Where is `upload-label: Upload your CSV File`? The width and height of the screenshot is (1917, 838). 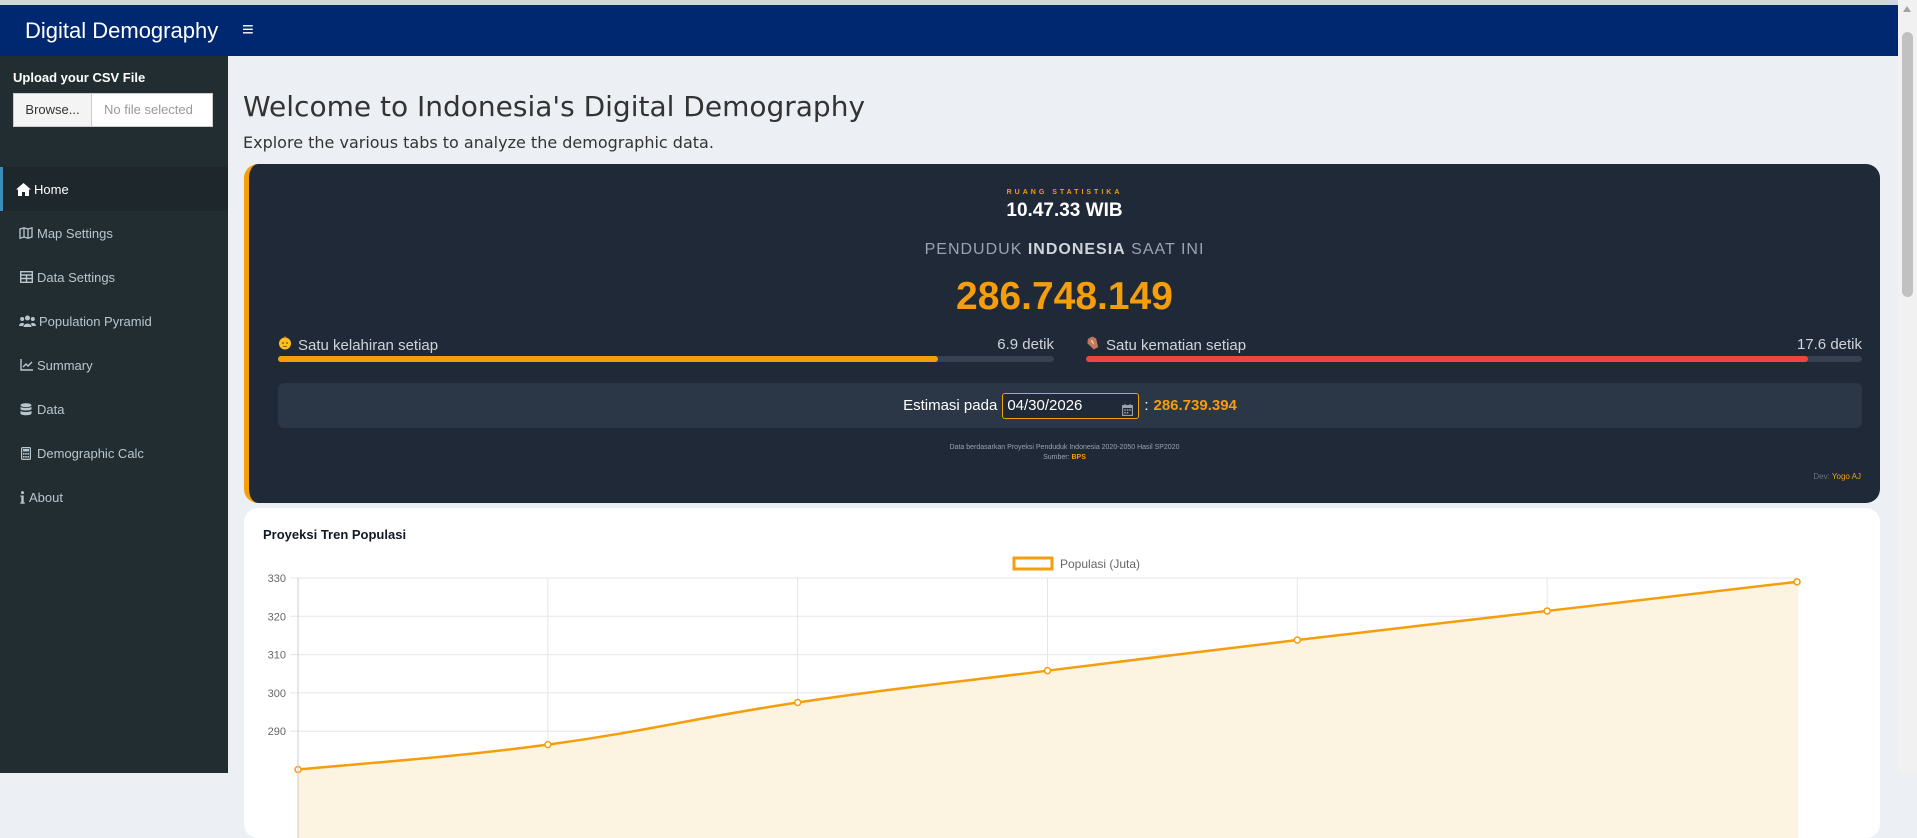
upload-label: Upload your CSV File is located at coordinates (79, 77).